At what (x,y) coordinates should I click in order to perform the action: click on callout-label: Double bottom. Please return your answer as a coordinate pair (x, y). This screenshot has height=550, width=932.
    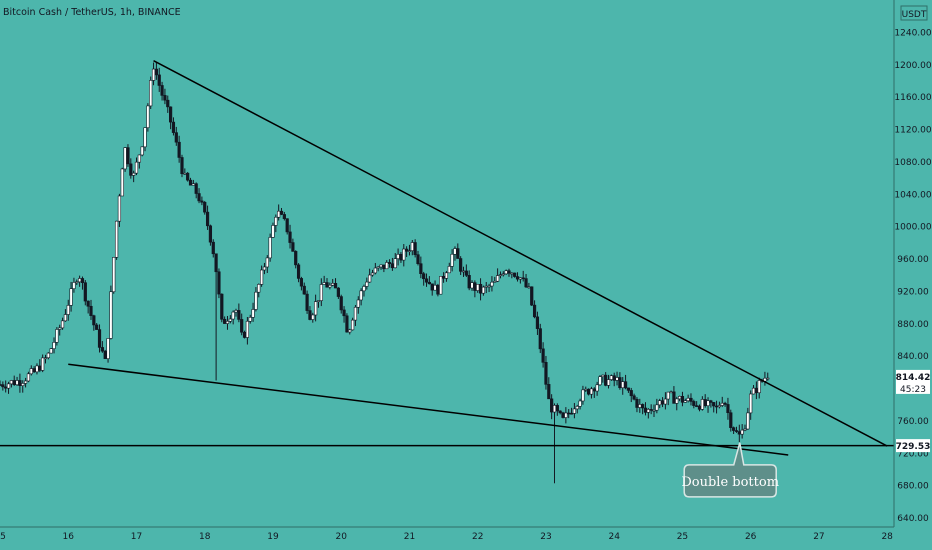
    Looking at the image, I should click on (730, 482).